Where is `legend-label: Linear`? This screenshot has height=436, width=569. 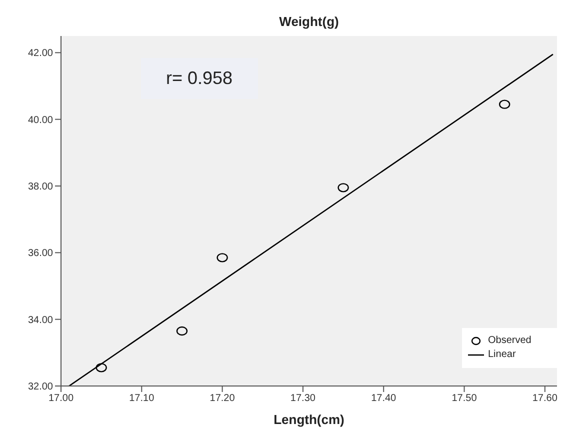
legend-label: Linear is located at coordinates (502, 355).